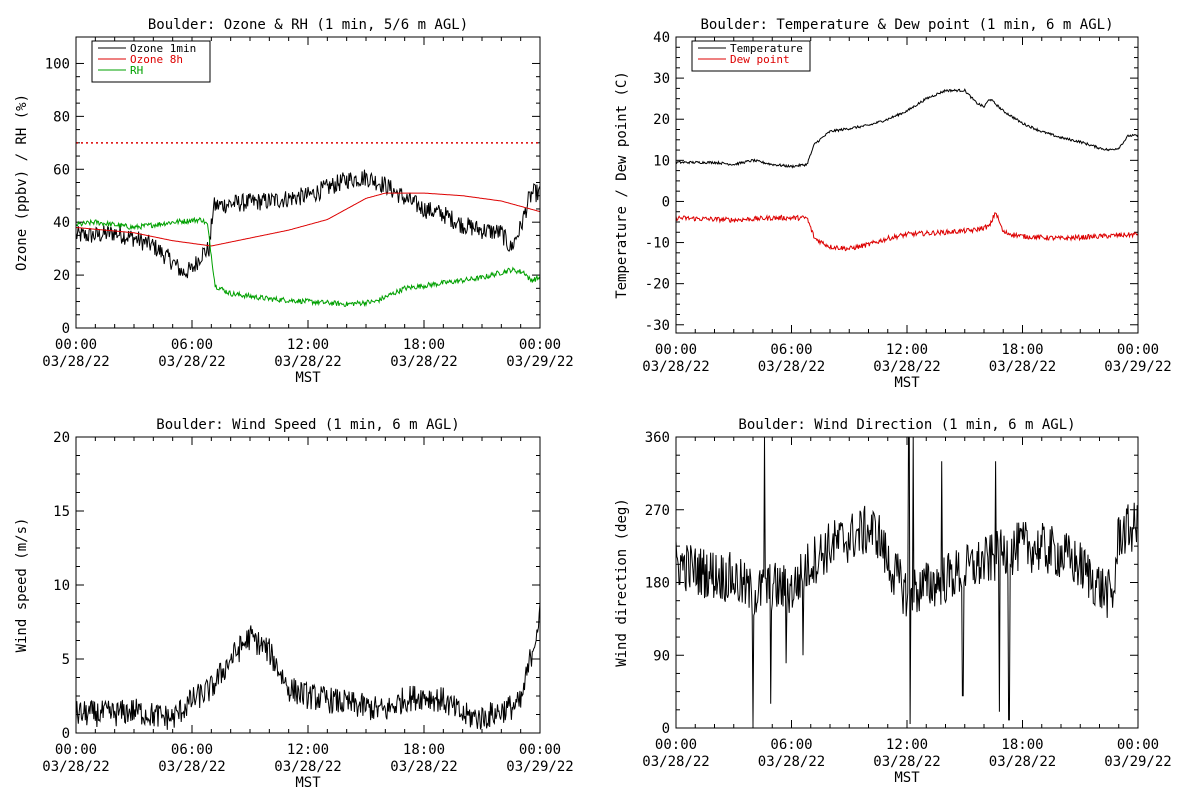 Image resolution: width=1200 pixels, height=804 pixels. I want to click on chart-title: Boulder: Wind Direction (1 min, 6 m AGL), so click(906, 425).